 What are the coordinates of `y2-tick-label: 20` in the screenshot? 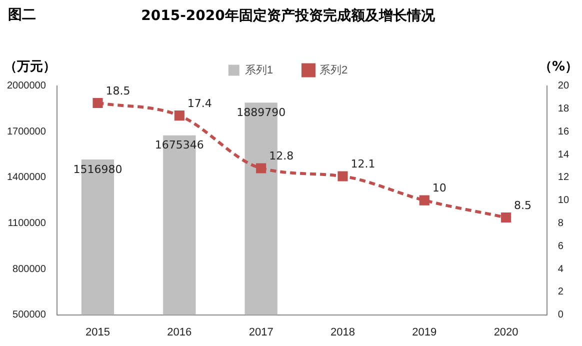 It's located at (564, 86).